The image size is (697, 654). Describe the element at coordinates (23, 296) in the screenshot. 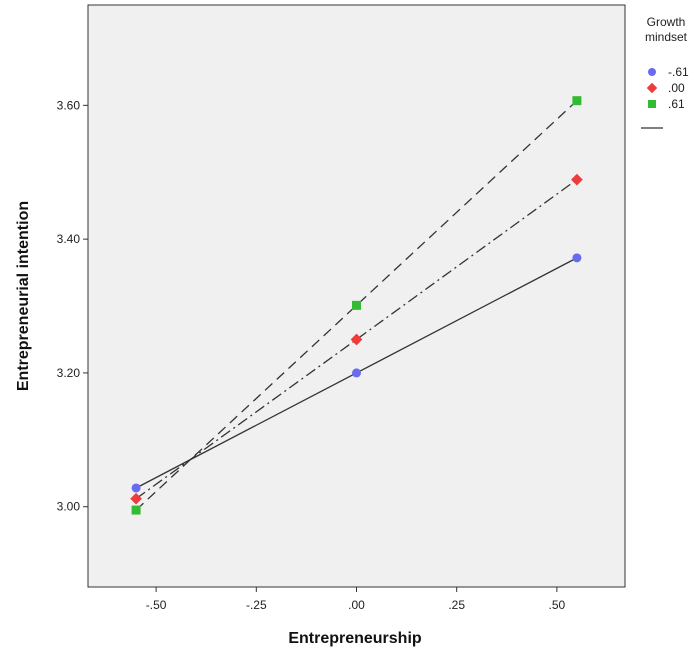

I see `y-axis-title: Entrepreneurial intention` at that location.